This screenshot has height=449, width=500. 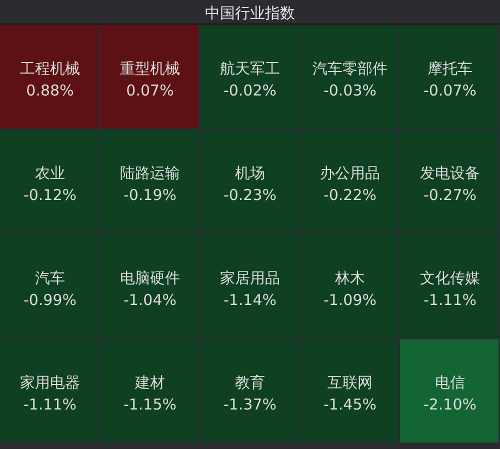 I want to click on text: 中国行业指数, so click(x=250, y=13).